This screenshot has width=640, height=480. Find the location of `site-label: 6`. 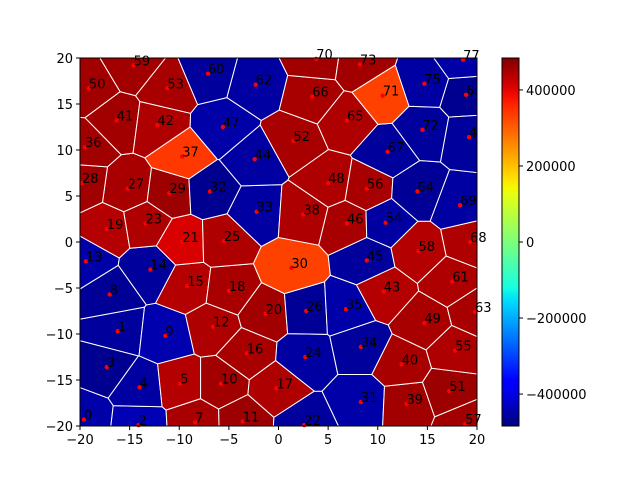

site-label: 6 is located at coordinates (470, 91).